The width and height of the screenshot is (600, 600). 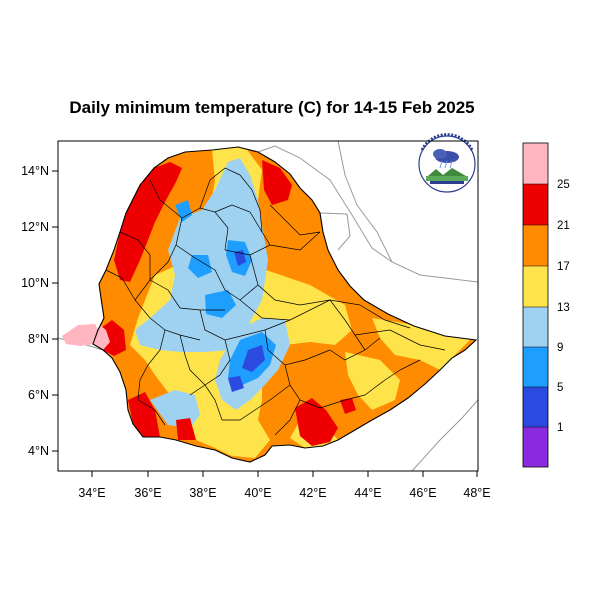 What do you see at coordinates (560, 348) in the screenshot?
I see `legend-label: 9` at bounding box center [560, 348].